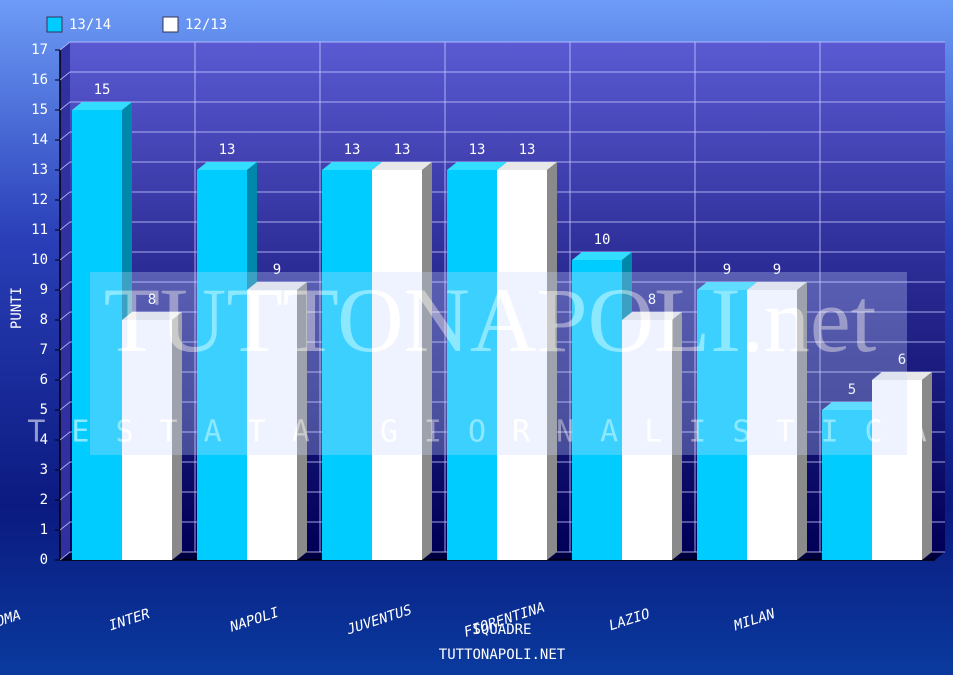  I want to click on y-tick-label: 9, so click(44, 290).